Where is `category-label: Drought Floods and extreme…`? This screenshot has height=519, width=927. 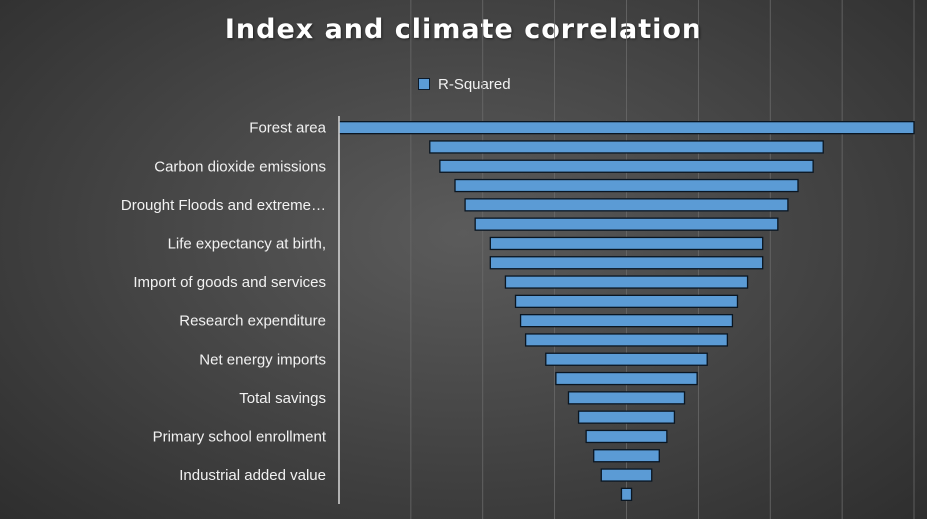 category-label: Drought Floods and extreme… is located at coordinates (223, 205).